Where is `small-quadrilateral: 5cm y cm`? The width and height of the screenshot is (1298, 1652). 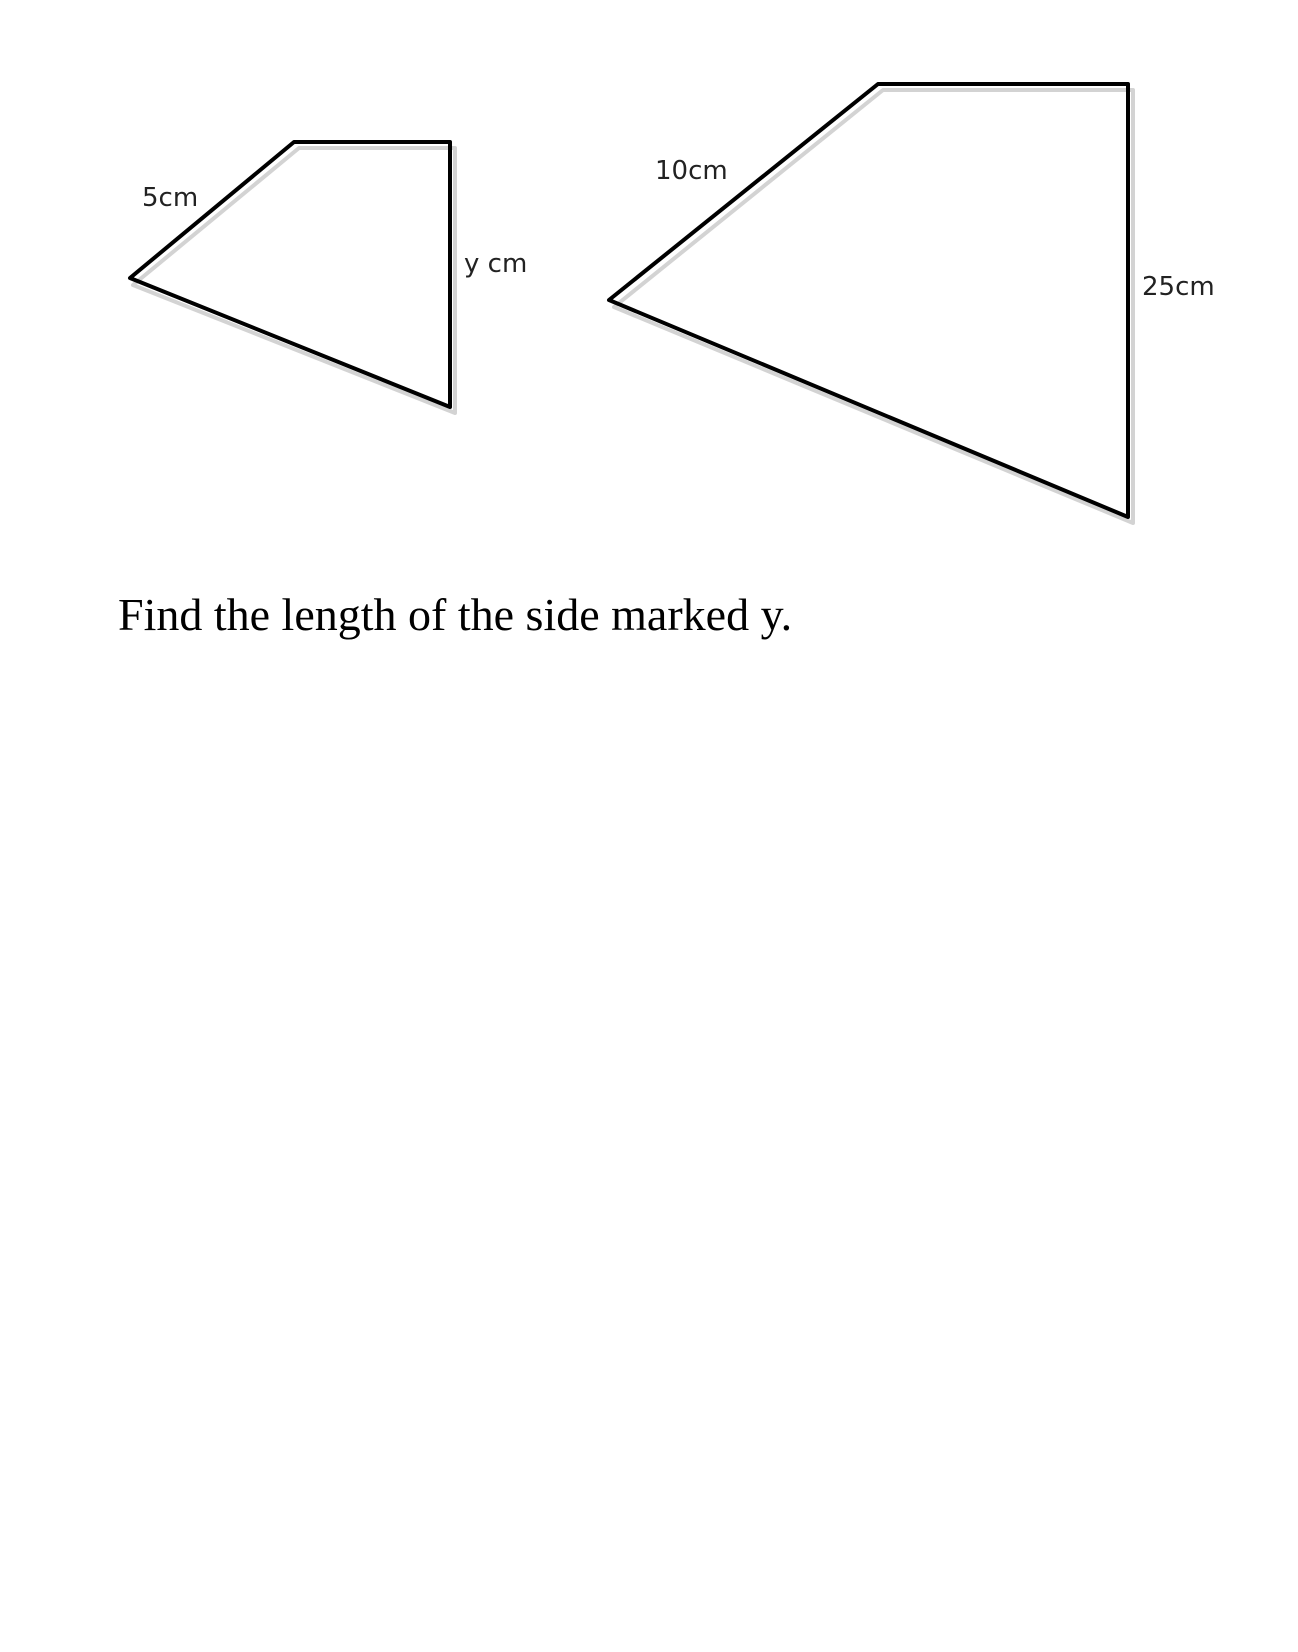
small-quadrilateral: 5cm y cm is located at coordinates (327, 277).